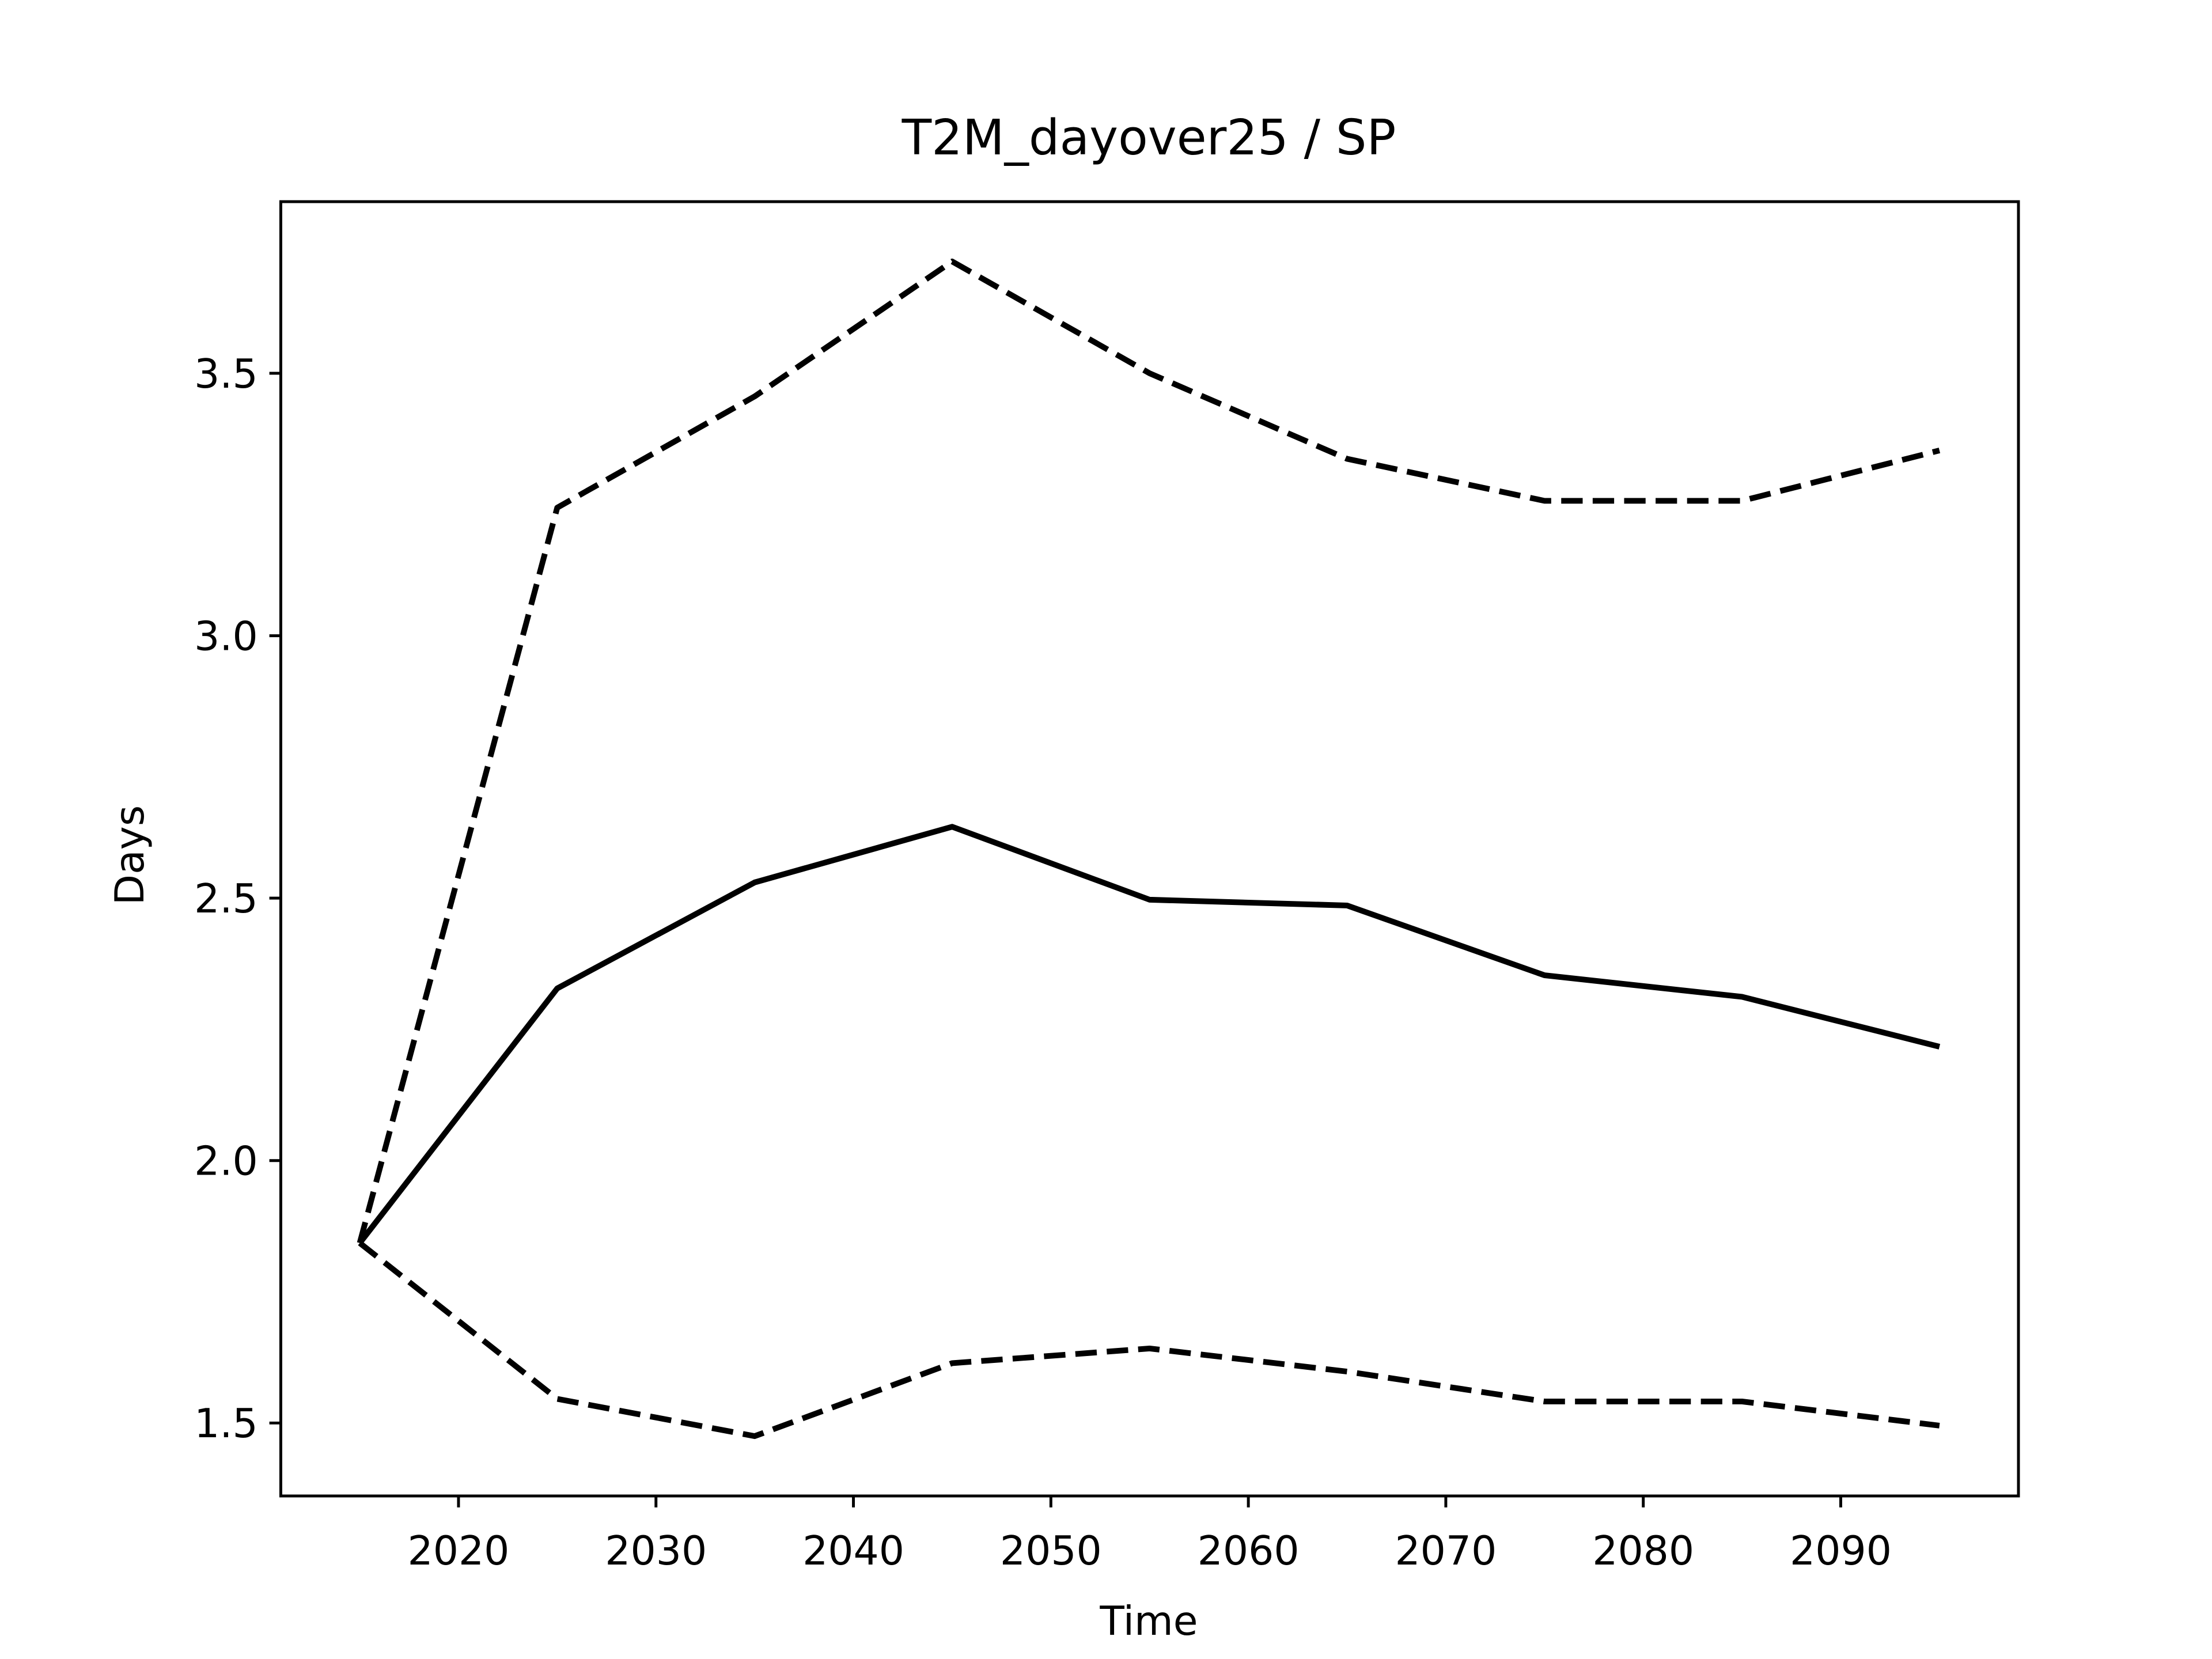 The width and height of the screenshot is (2212, 1659). What do you see at coordinates (226, 1423) in the screenshot?
I see `y-tick-label: 1.5` at bounding box center [226, 1423].